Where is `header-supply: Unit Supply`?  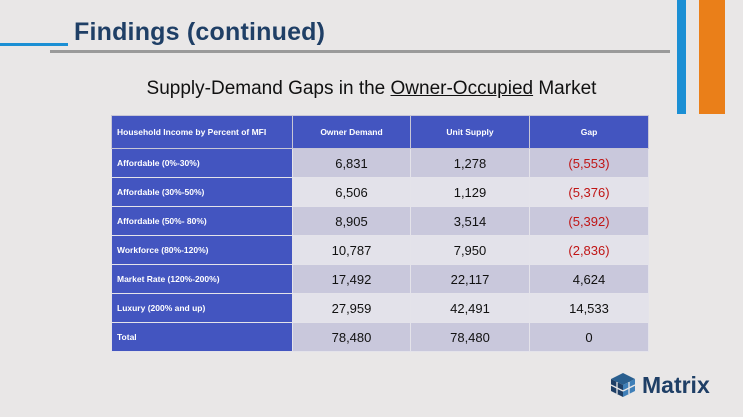
header-supply: Unit Supply is located at coordinates (470, 132).